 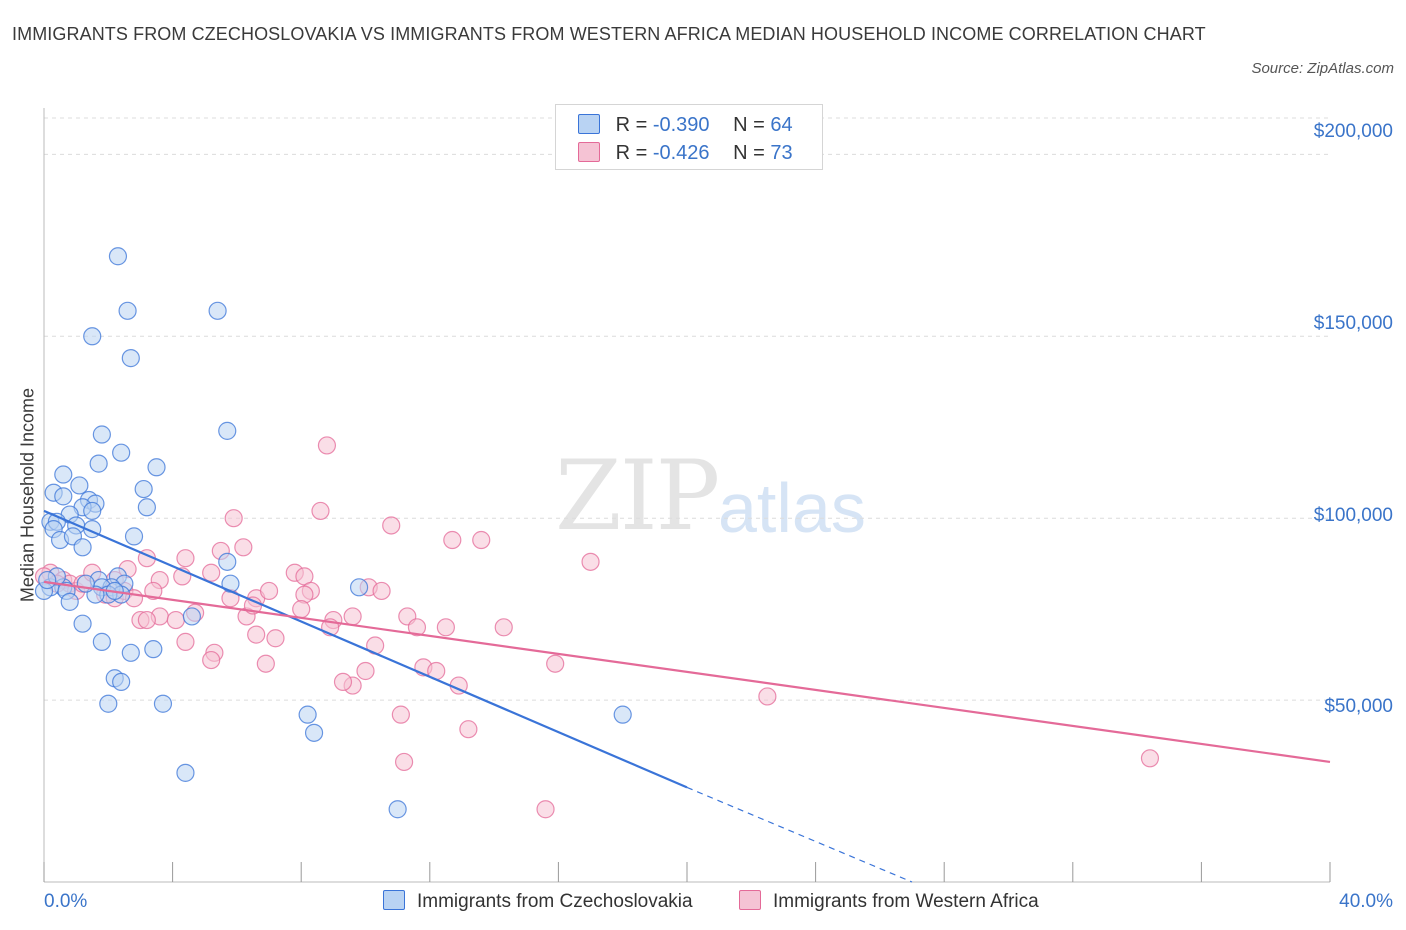 I want to click on legend-label: Immigrants from Western Africa, so click(x=906, y=901).